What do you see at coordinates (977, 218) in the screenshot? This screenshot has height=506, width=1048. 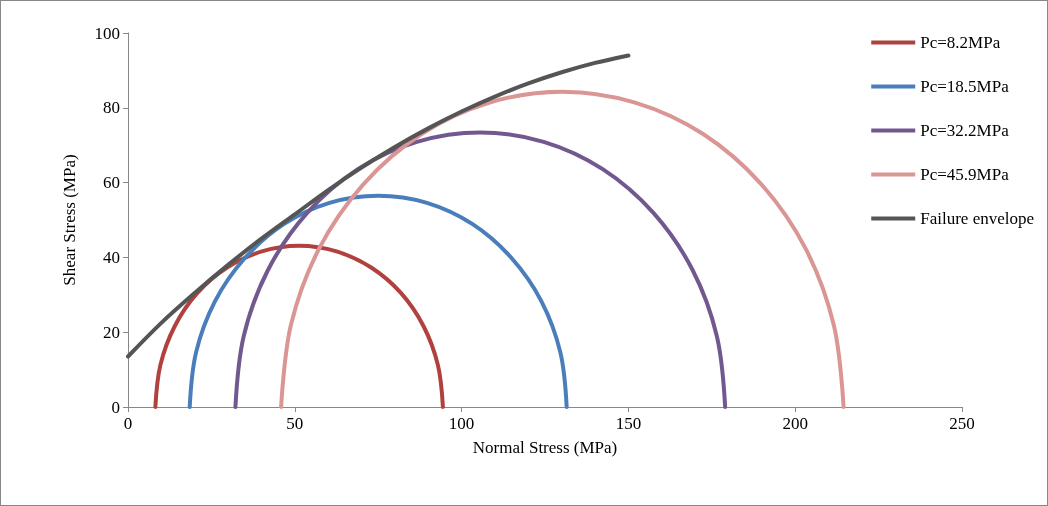 I see `legend-label: Failure envelope` at bounding box center [977, 218].